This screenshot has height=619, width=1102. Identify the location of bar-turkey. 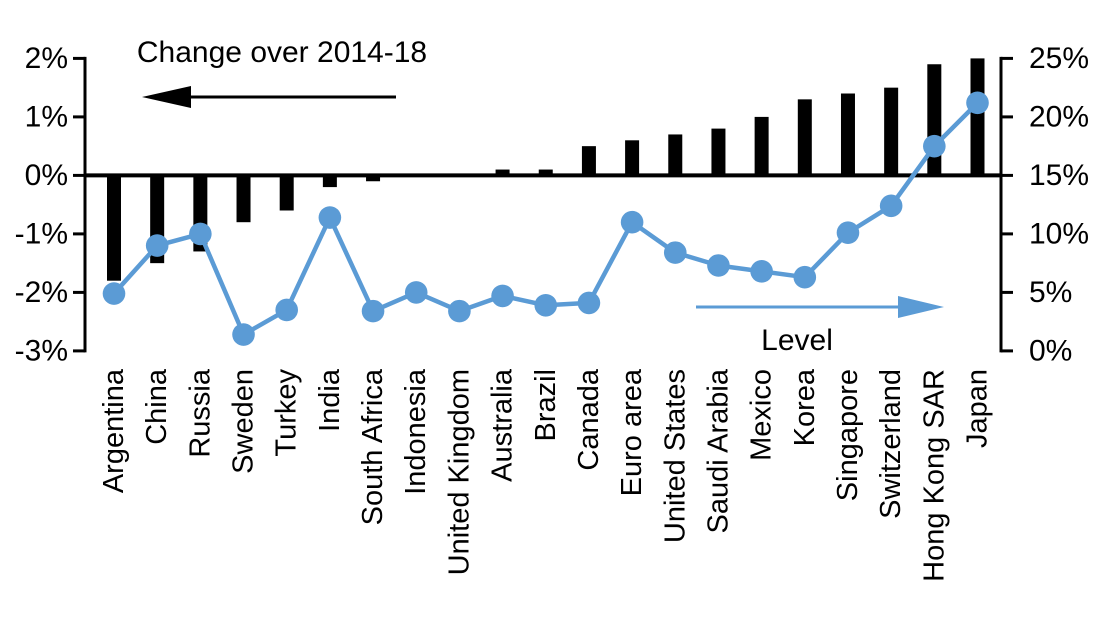
(286, 193).